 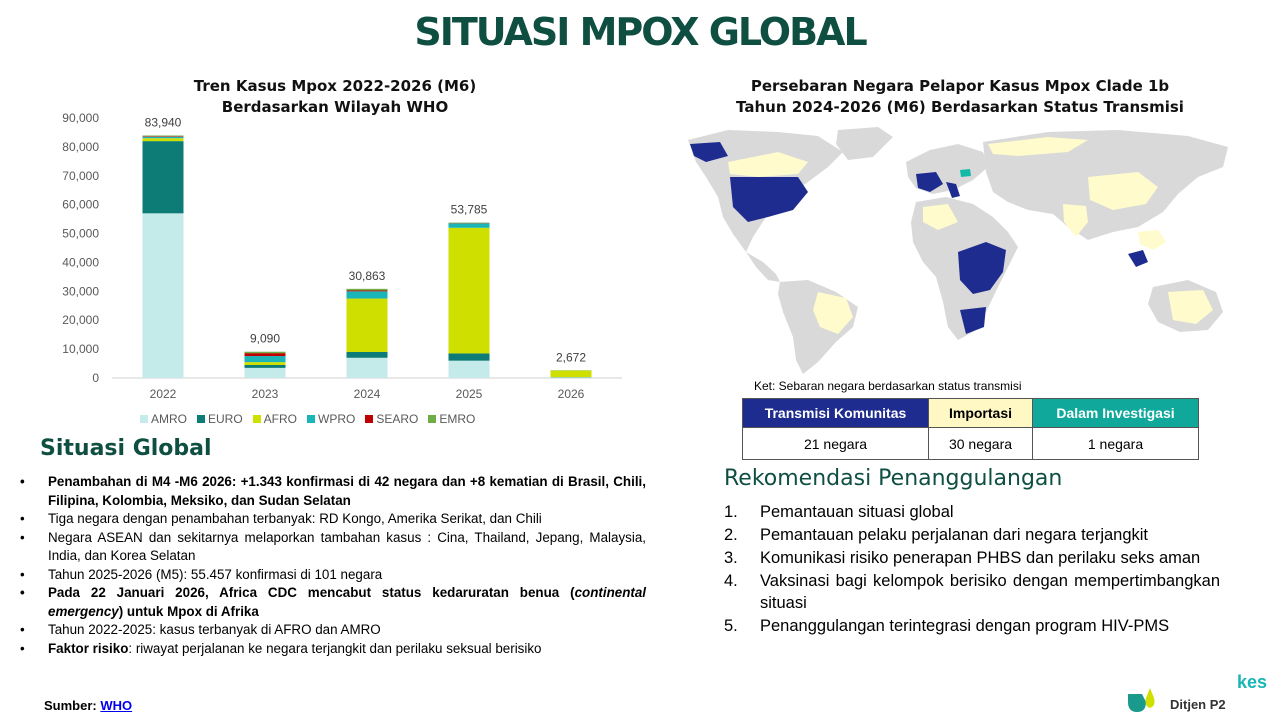 I want to click on x-tick-label: 2023, so click(x=265, y=394).